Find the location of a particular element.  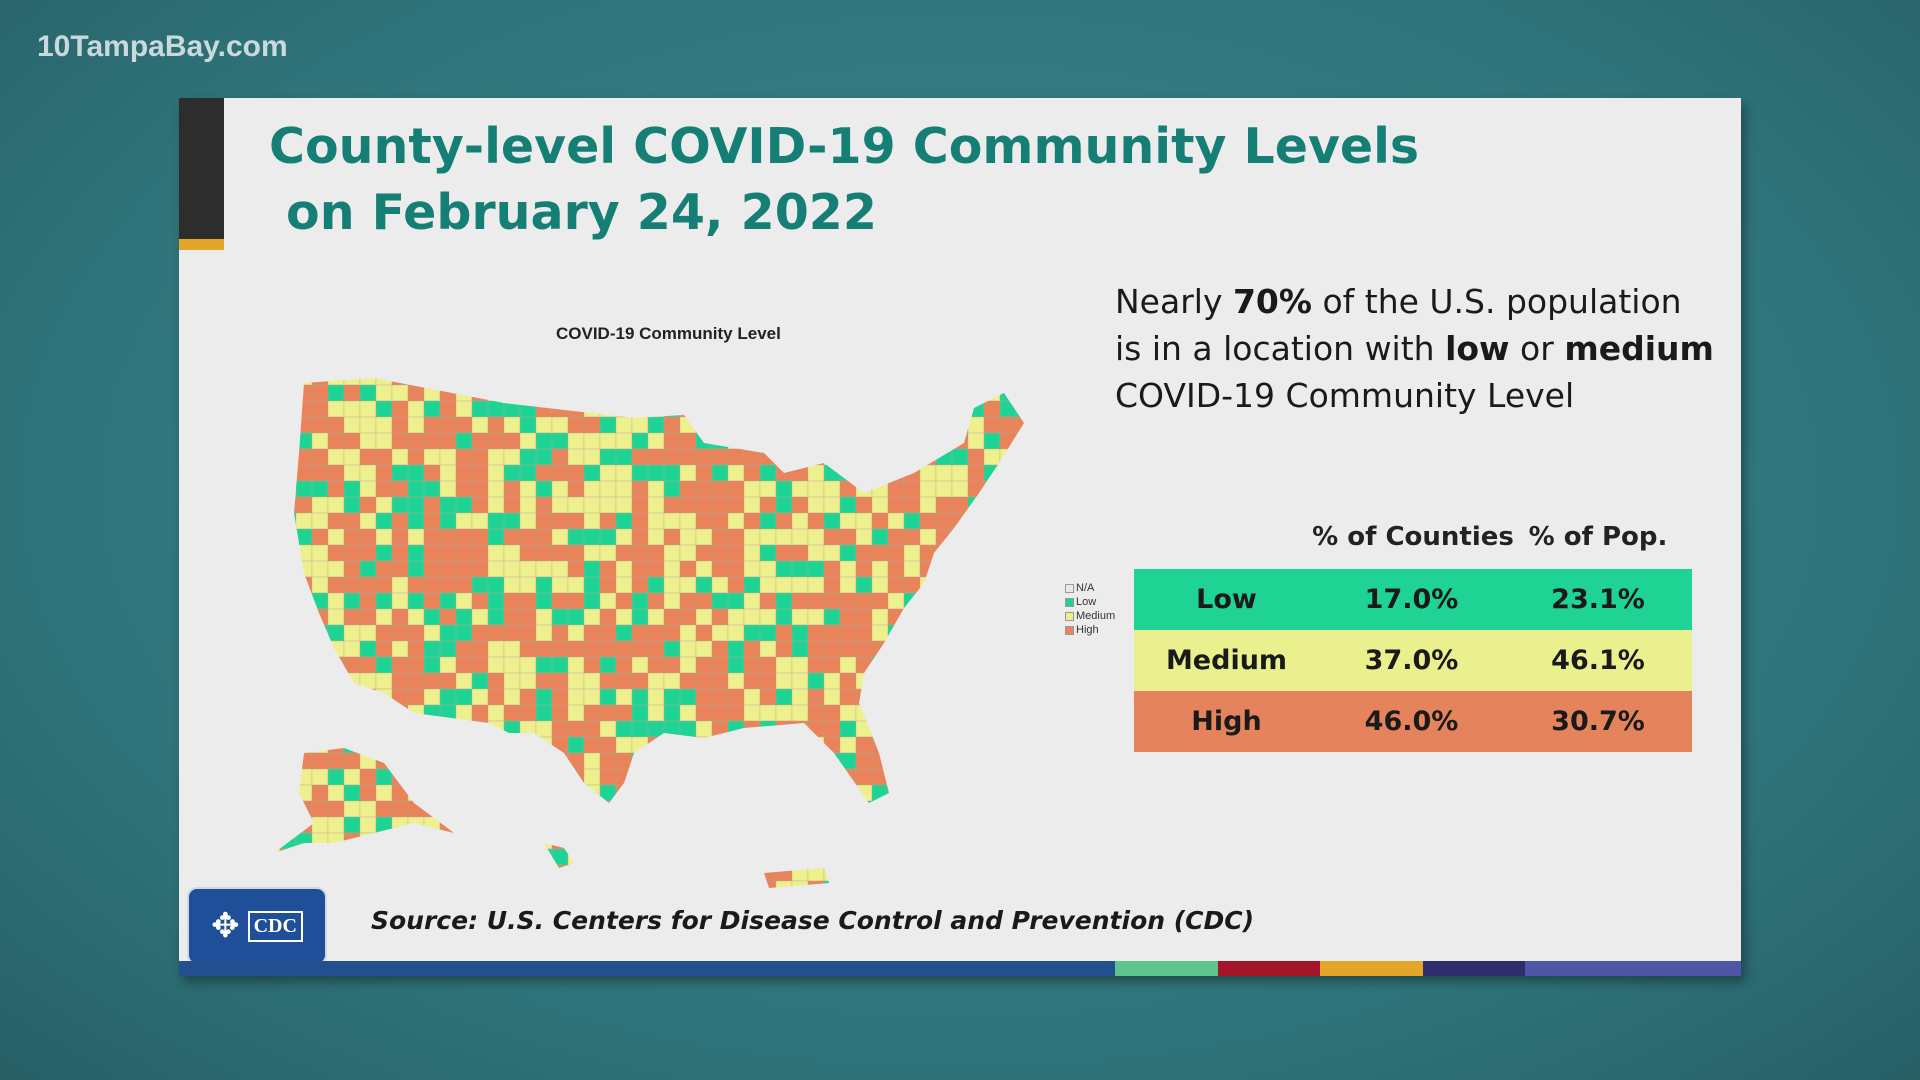

legend-label: Low is located at coordinates (1086, 602).